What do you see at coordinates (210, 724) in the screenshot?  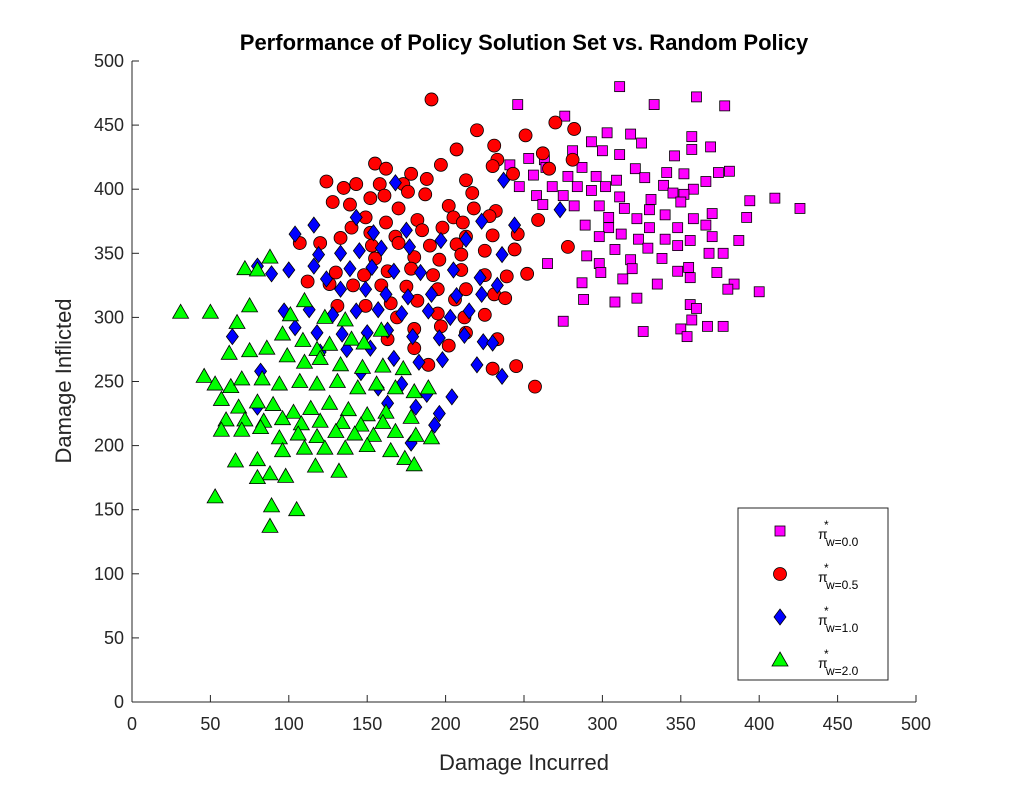 I see `x-tick-label: 50` at bounding box center [210, 724].